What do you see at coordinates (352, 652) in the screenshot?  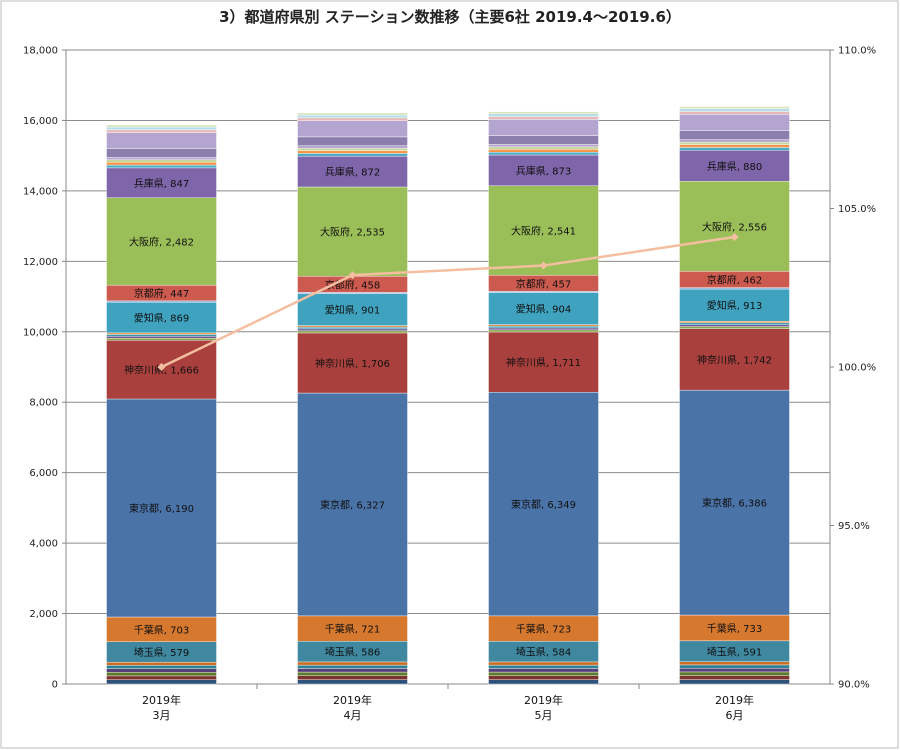 I see `data-label: 埼玉県, 586` at bounding box center [352, 652].